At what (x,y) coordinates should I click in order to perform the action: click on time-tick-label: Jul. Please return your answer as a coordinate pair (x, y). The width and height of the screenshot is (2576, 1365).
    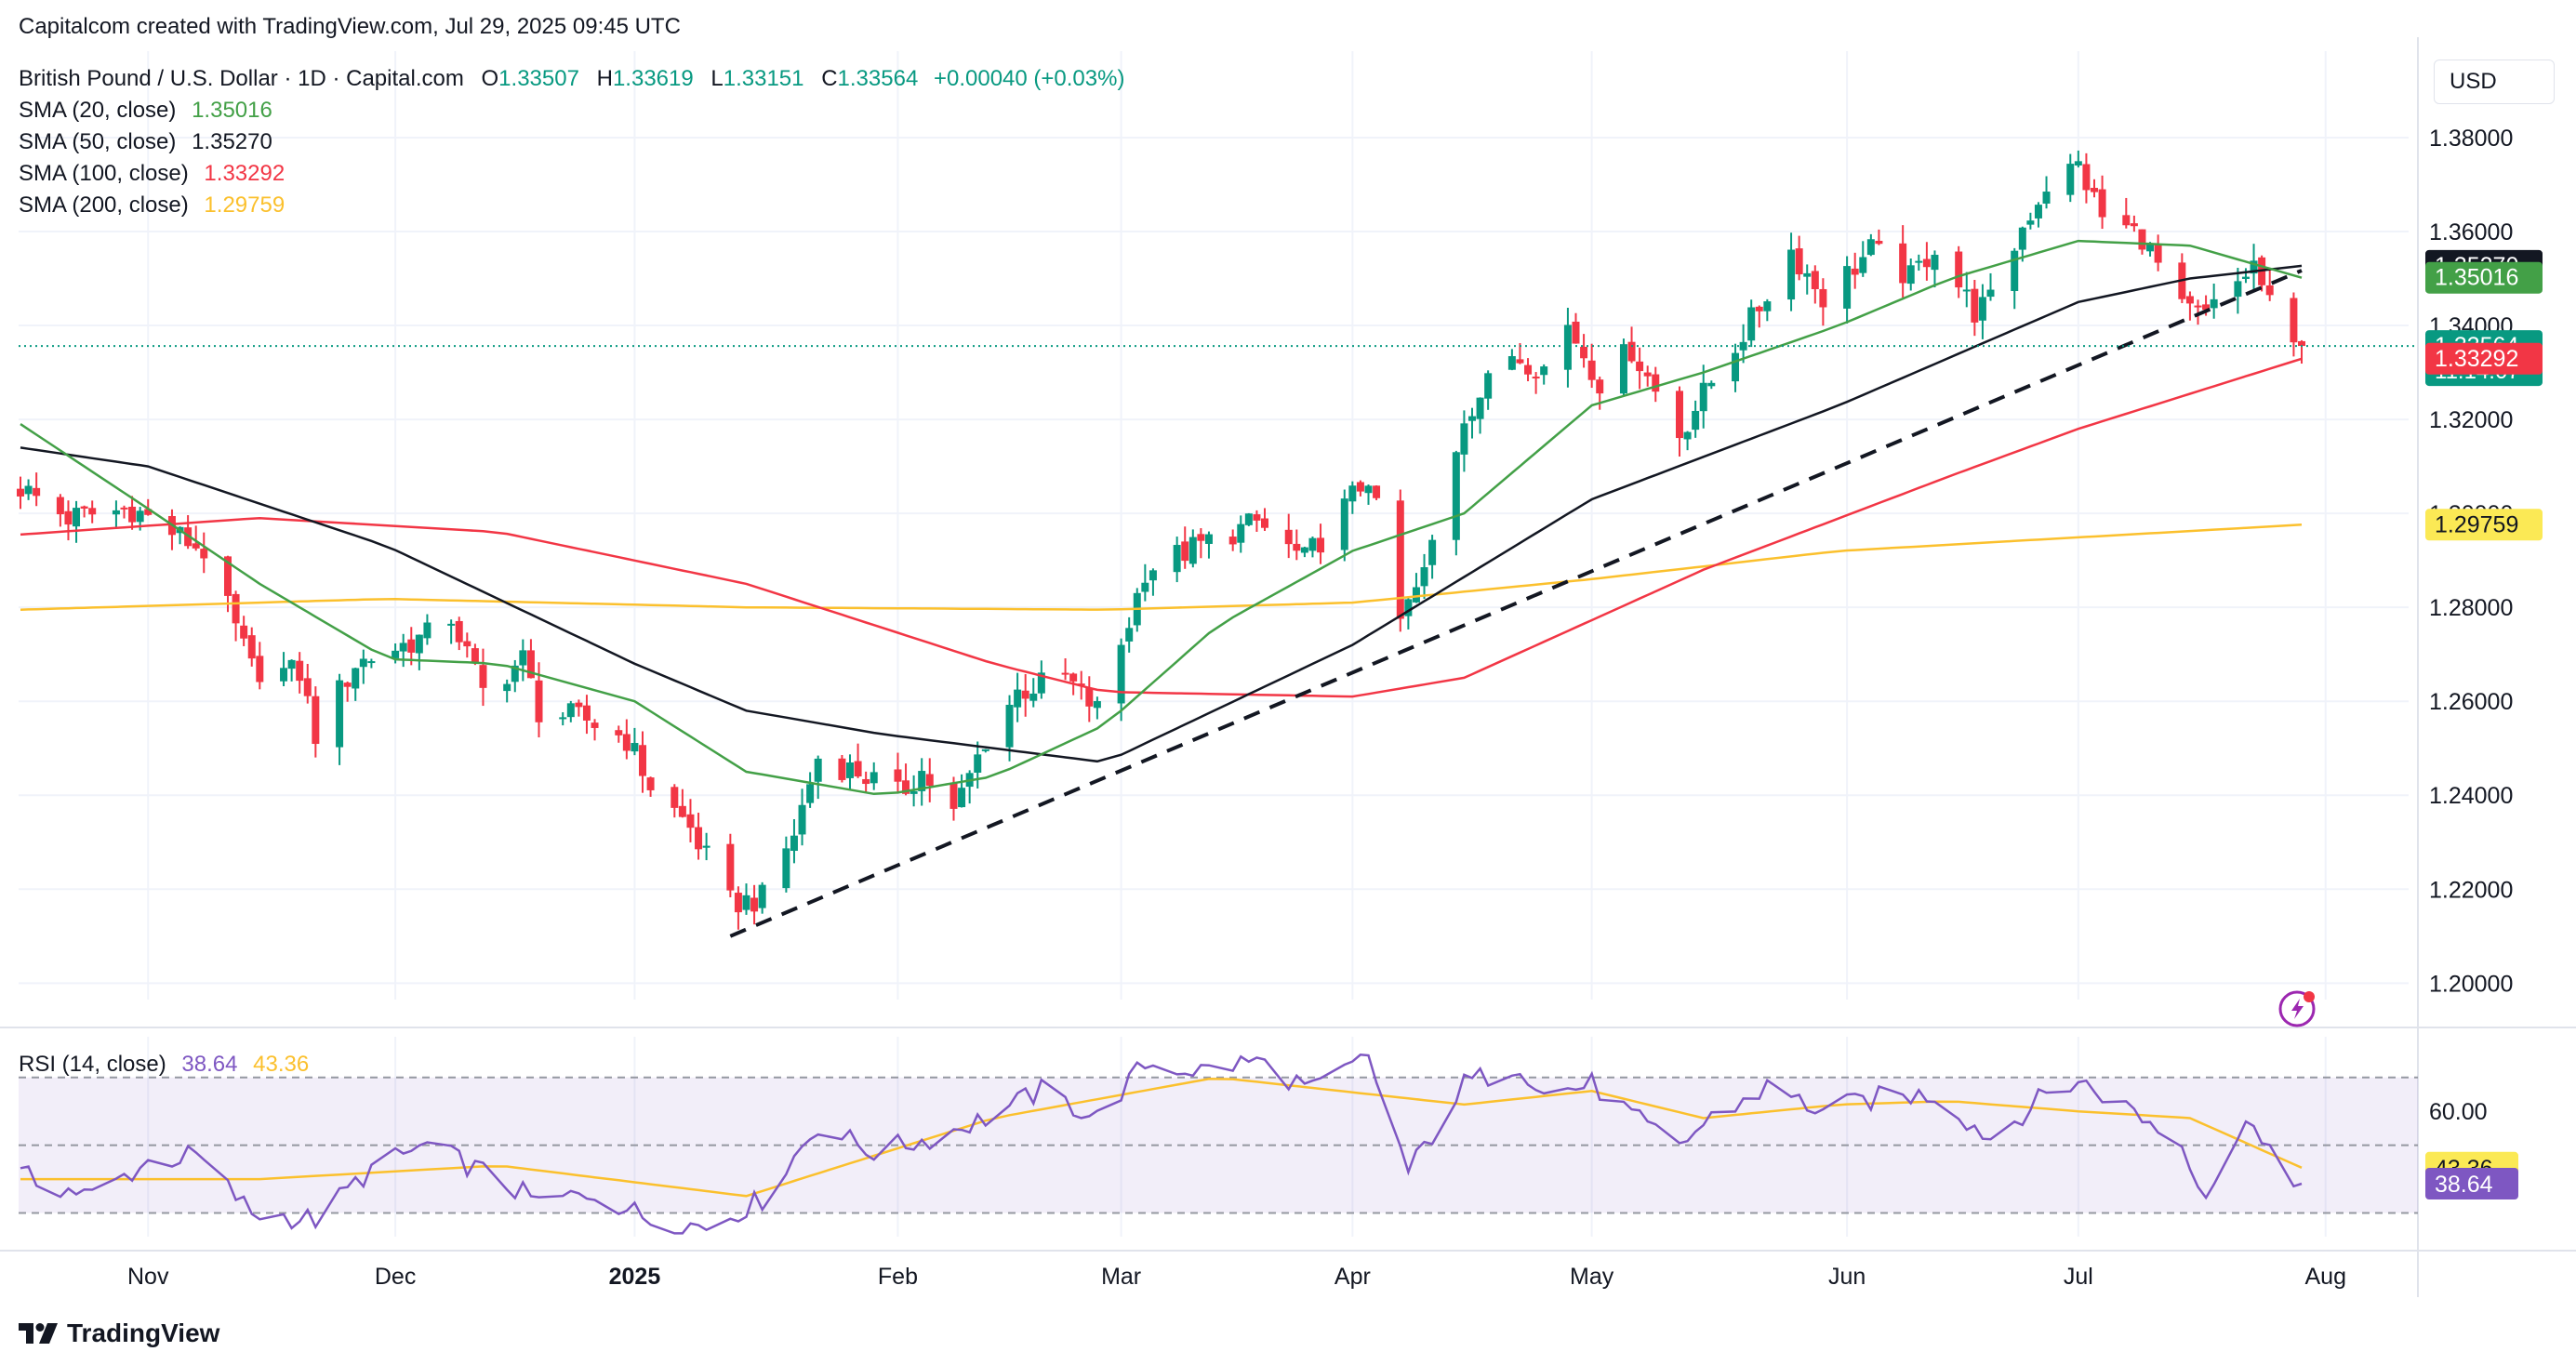
    Looking at the image, I should click on (2078, 1277).